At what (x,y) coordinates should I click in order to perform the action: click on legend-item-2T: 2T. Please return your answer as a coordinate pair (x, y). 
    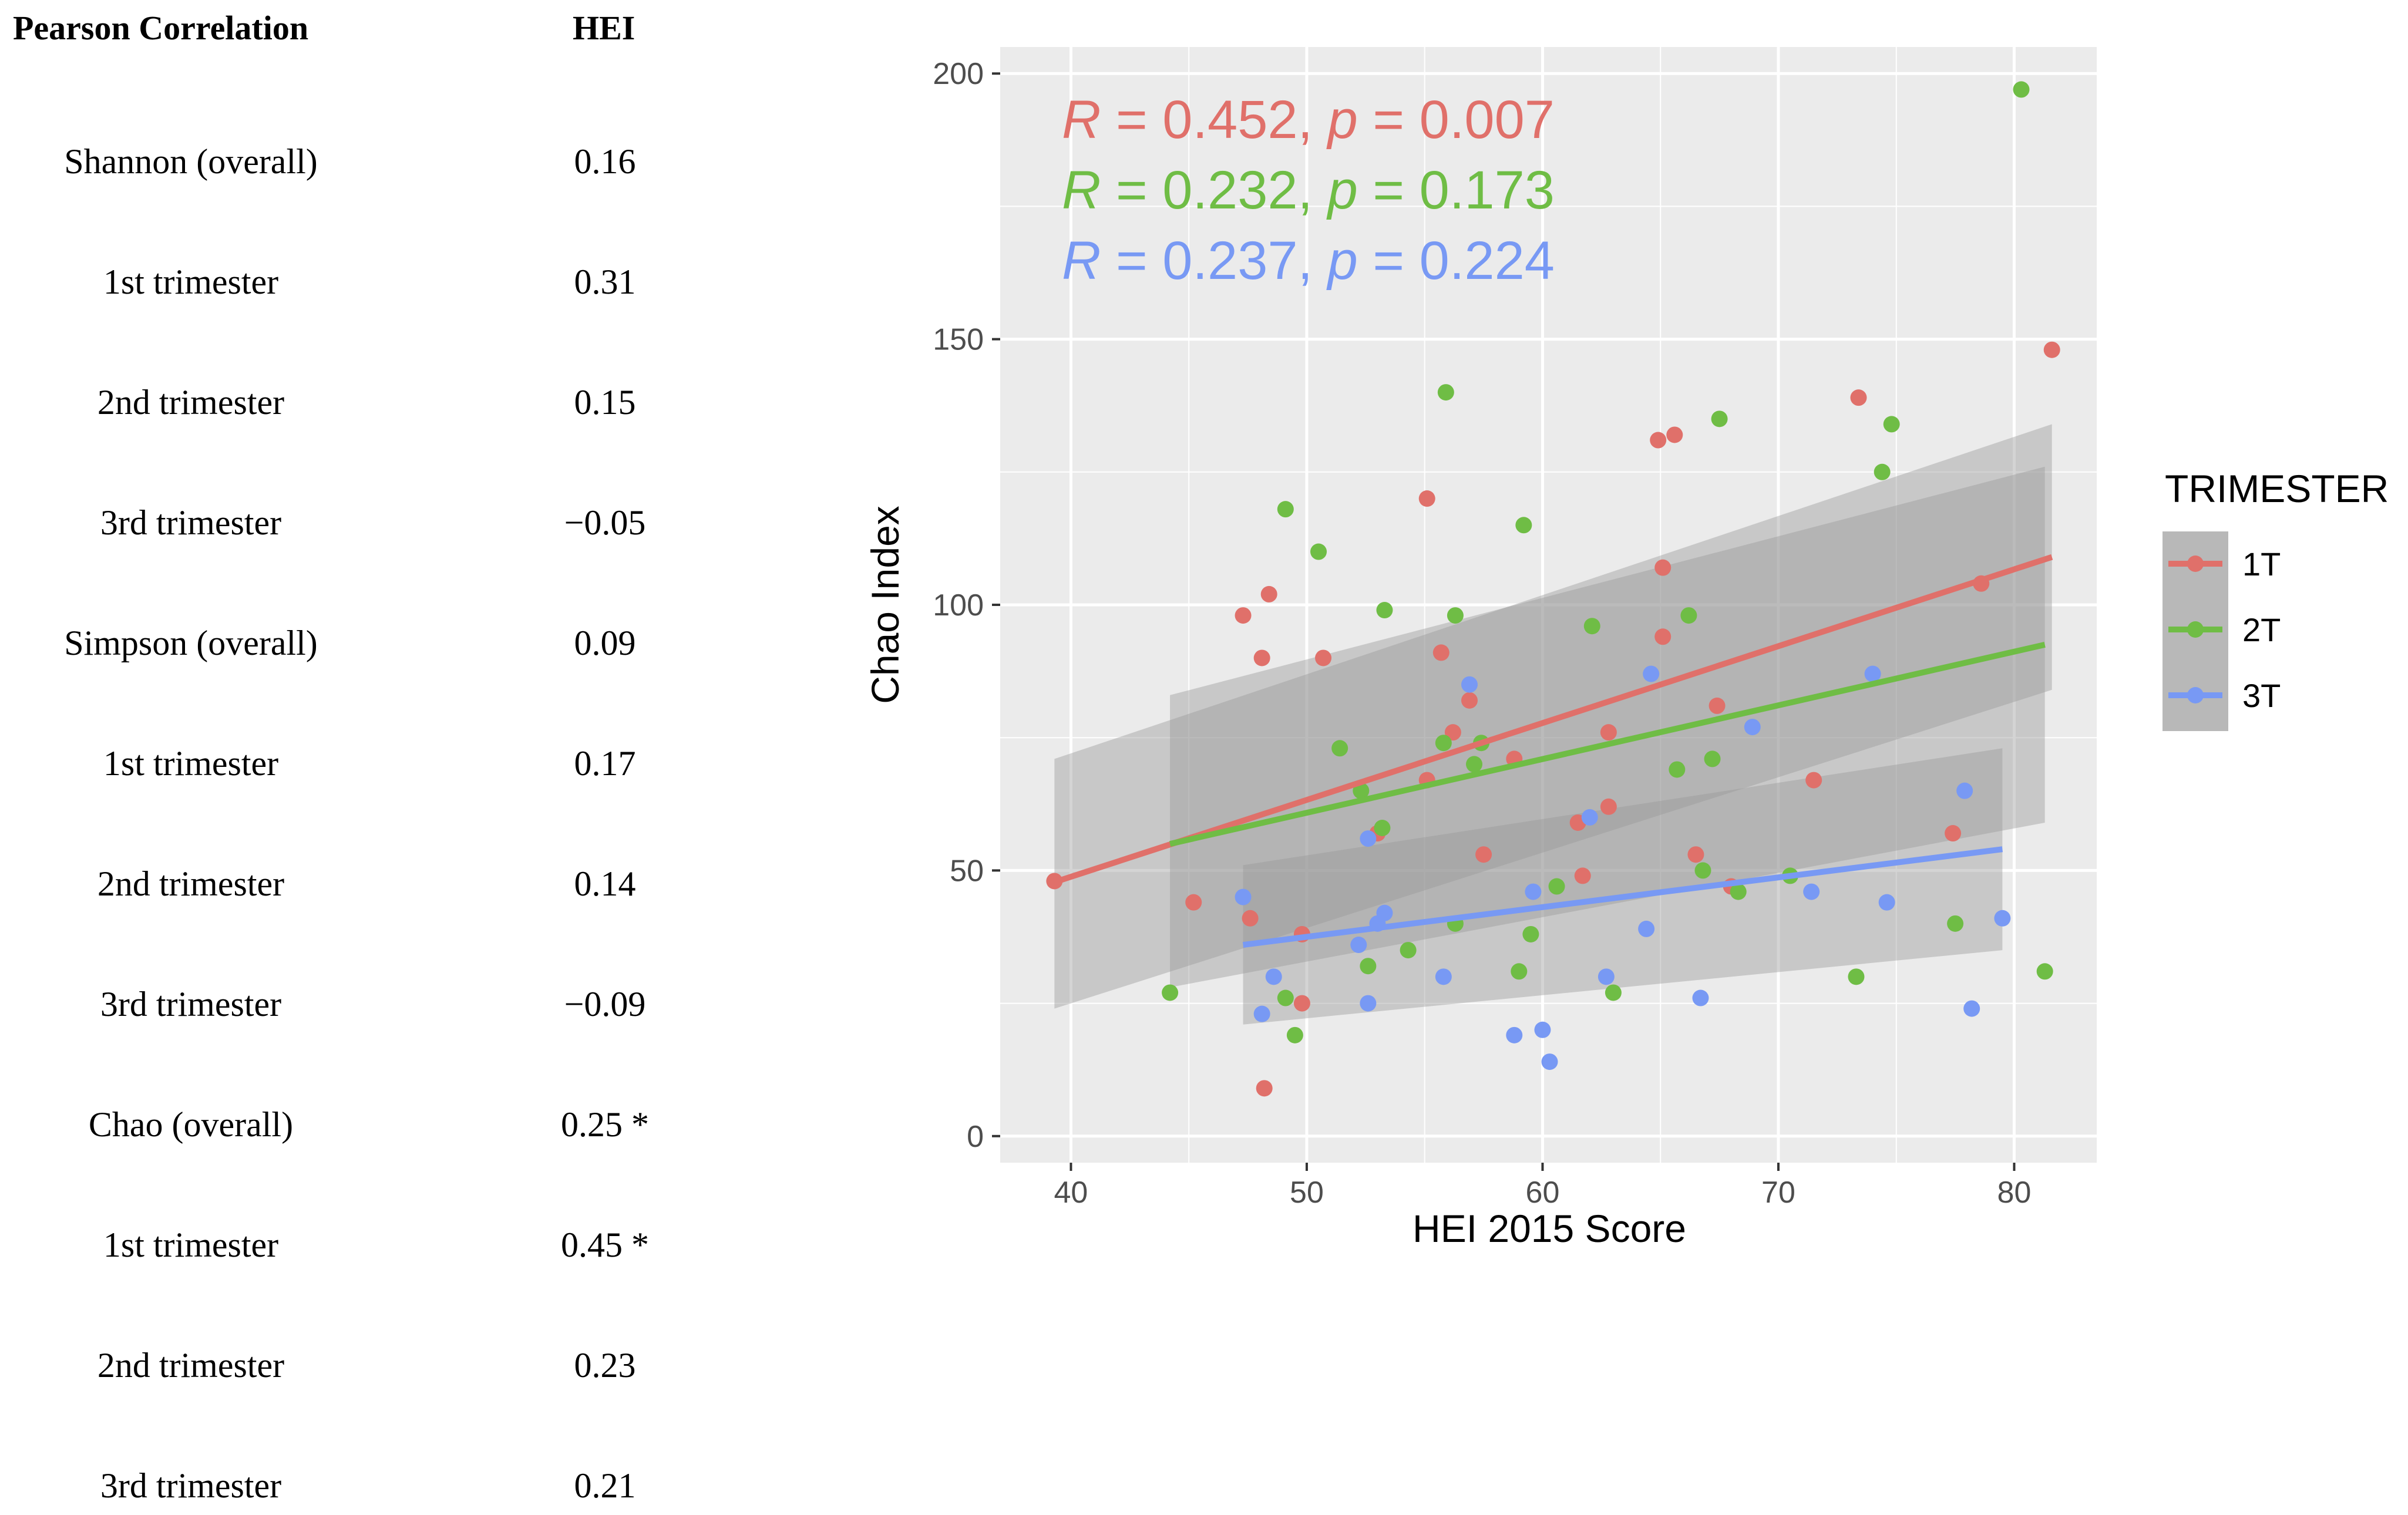
    Looking at the image, I should click on (2224, 630).